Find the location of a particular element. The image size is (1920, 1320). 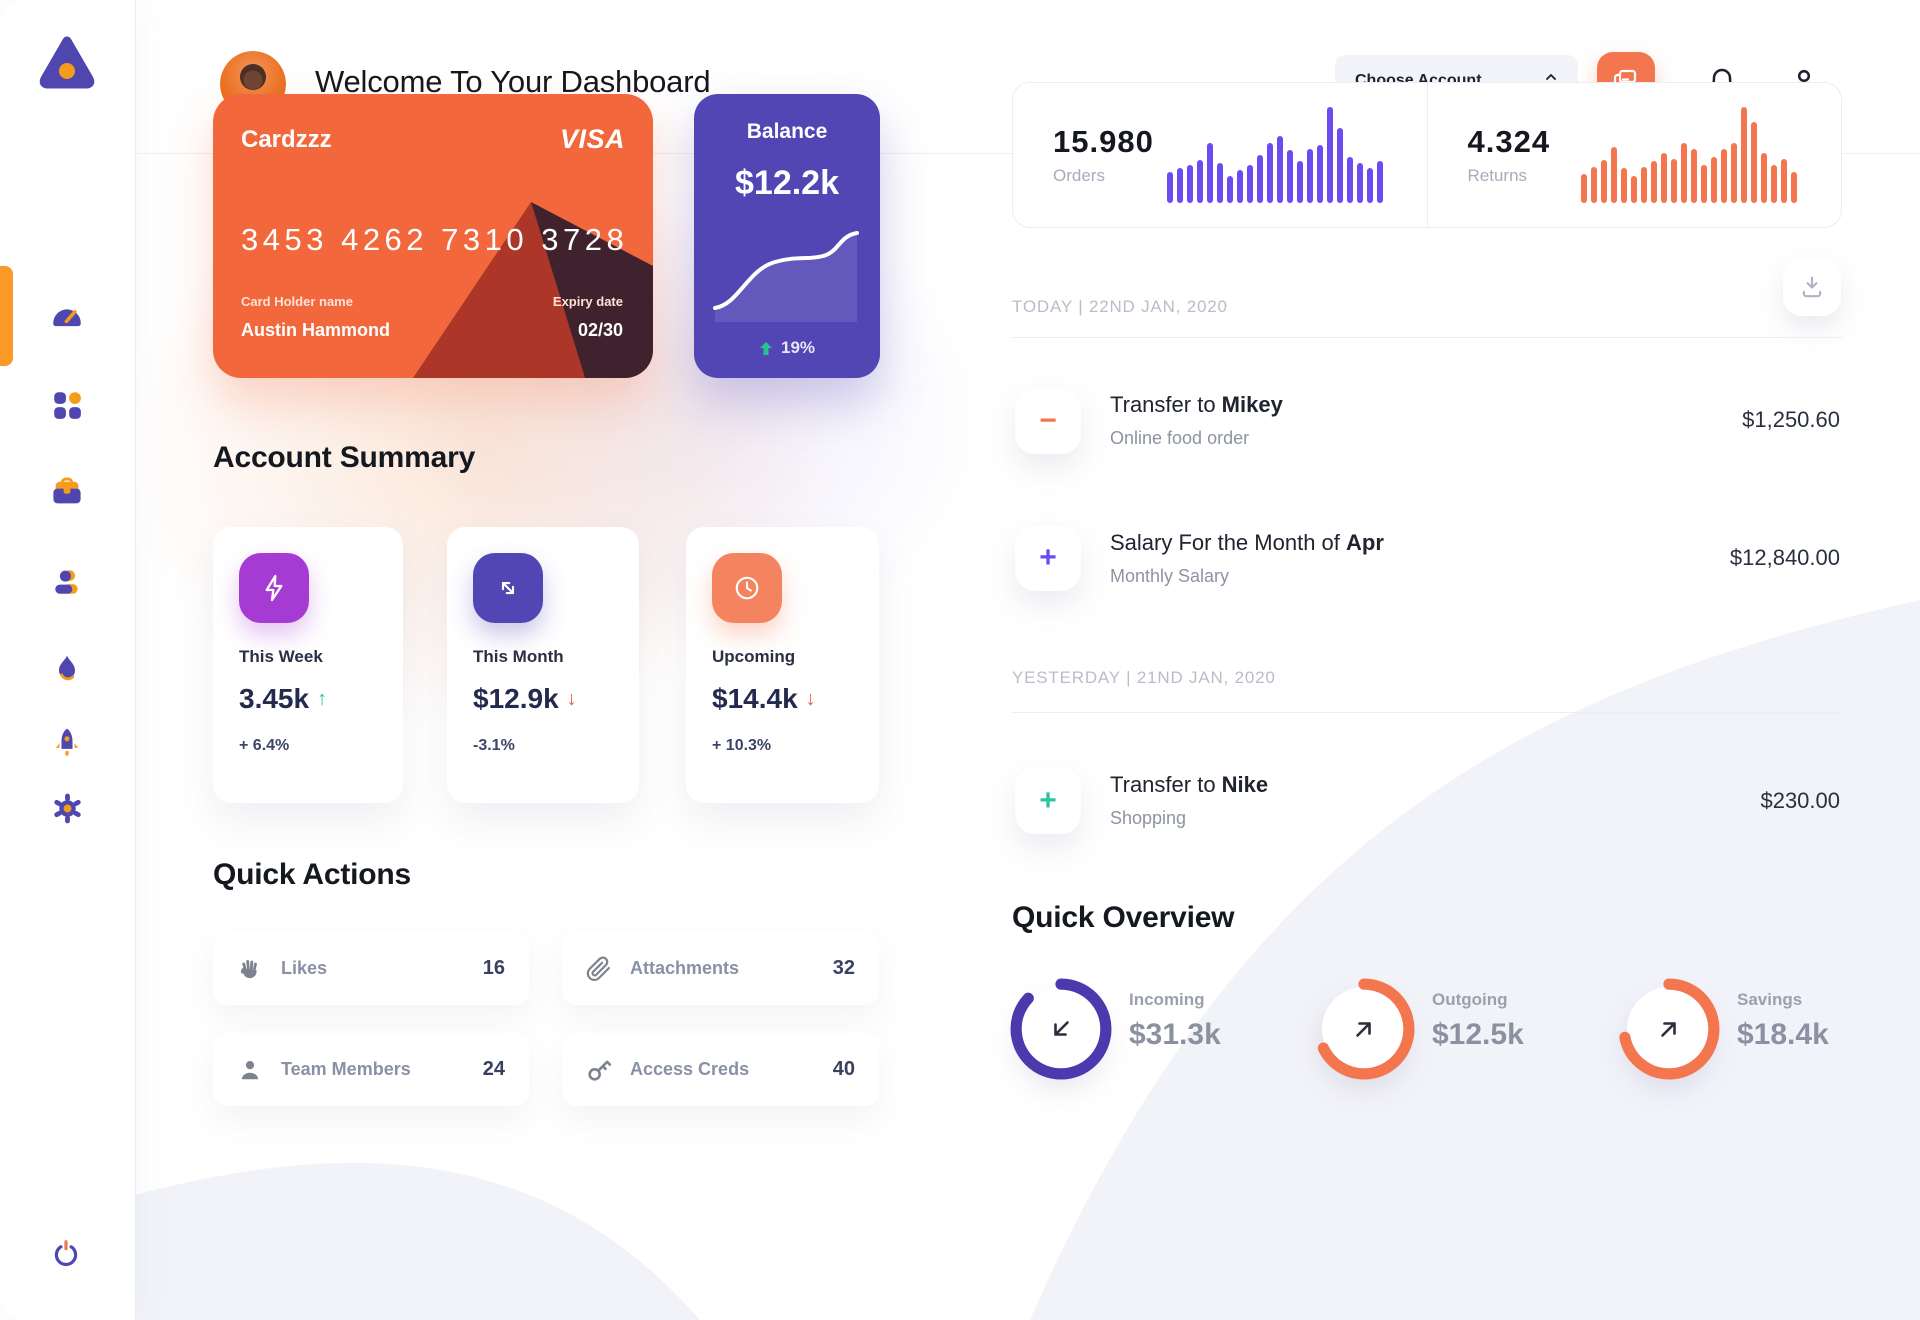

orders-bar-chart is located at coordinates (1274, 155).